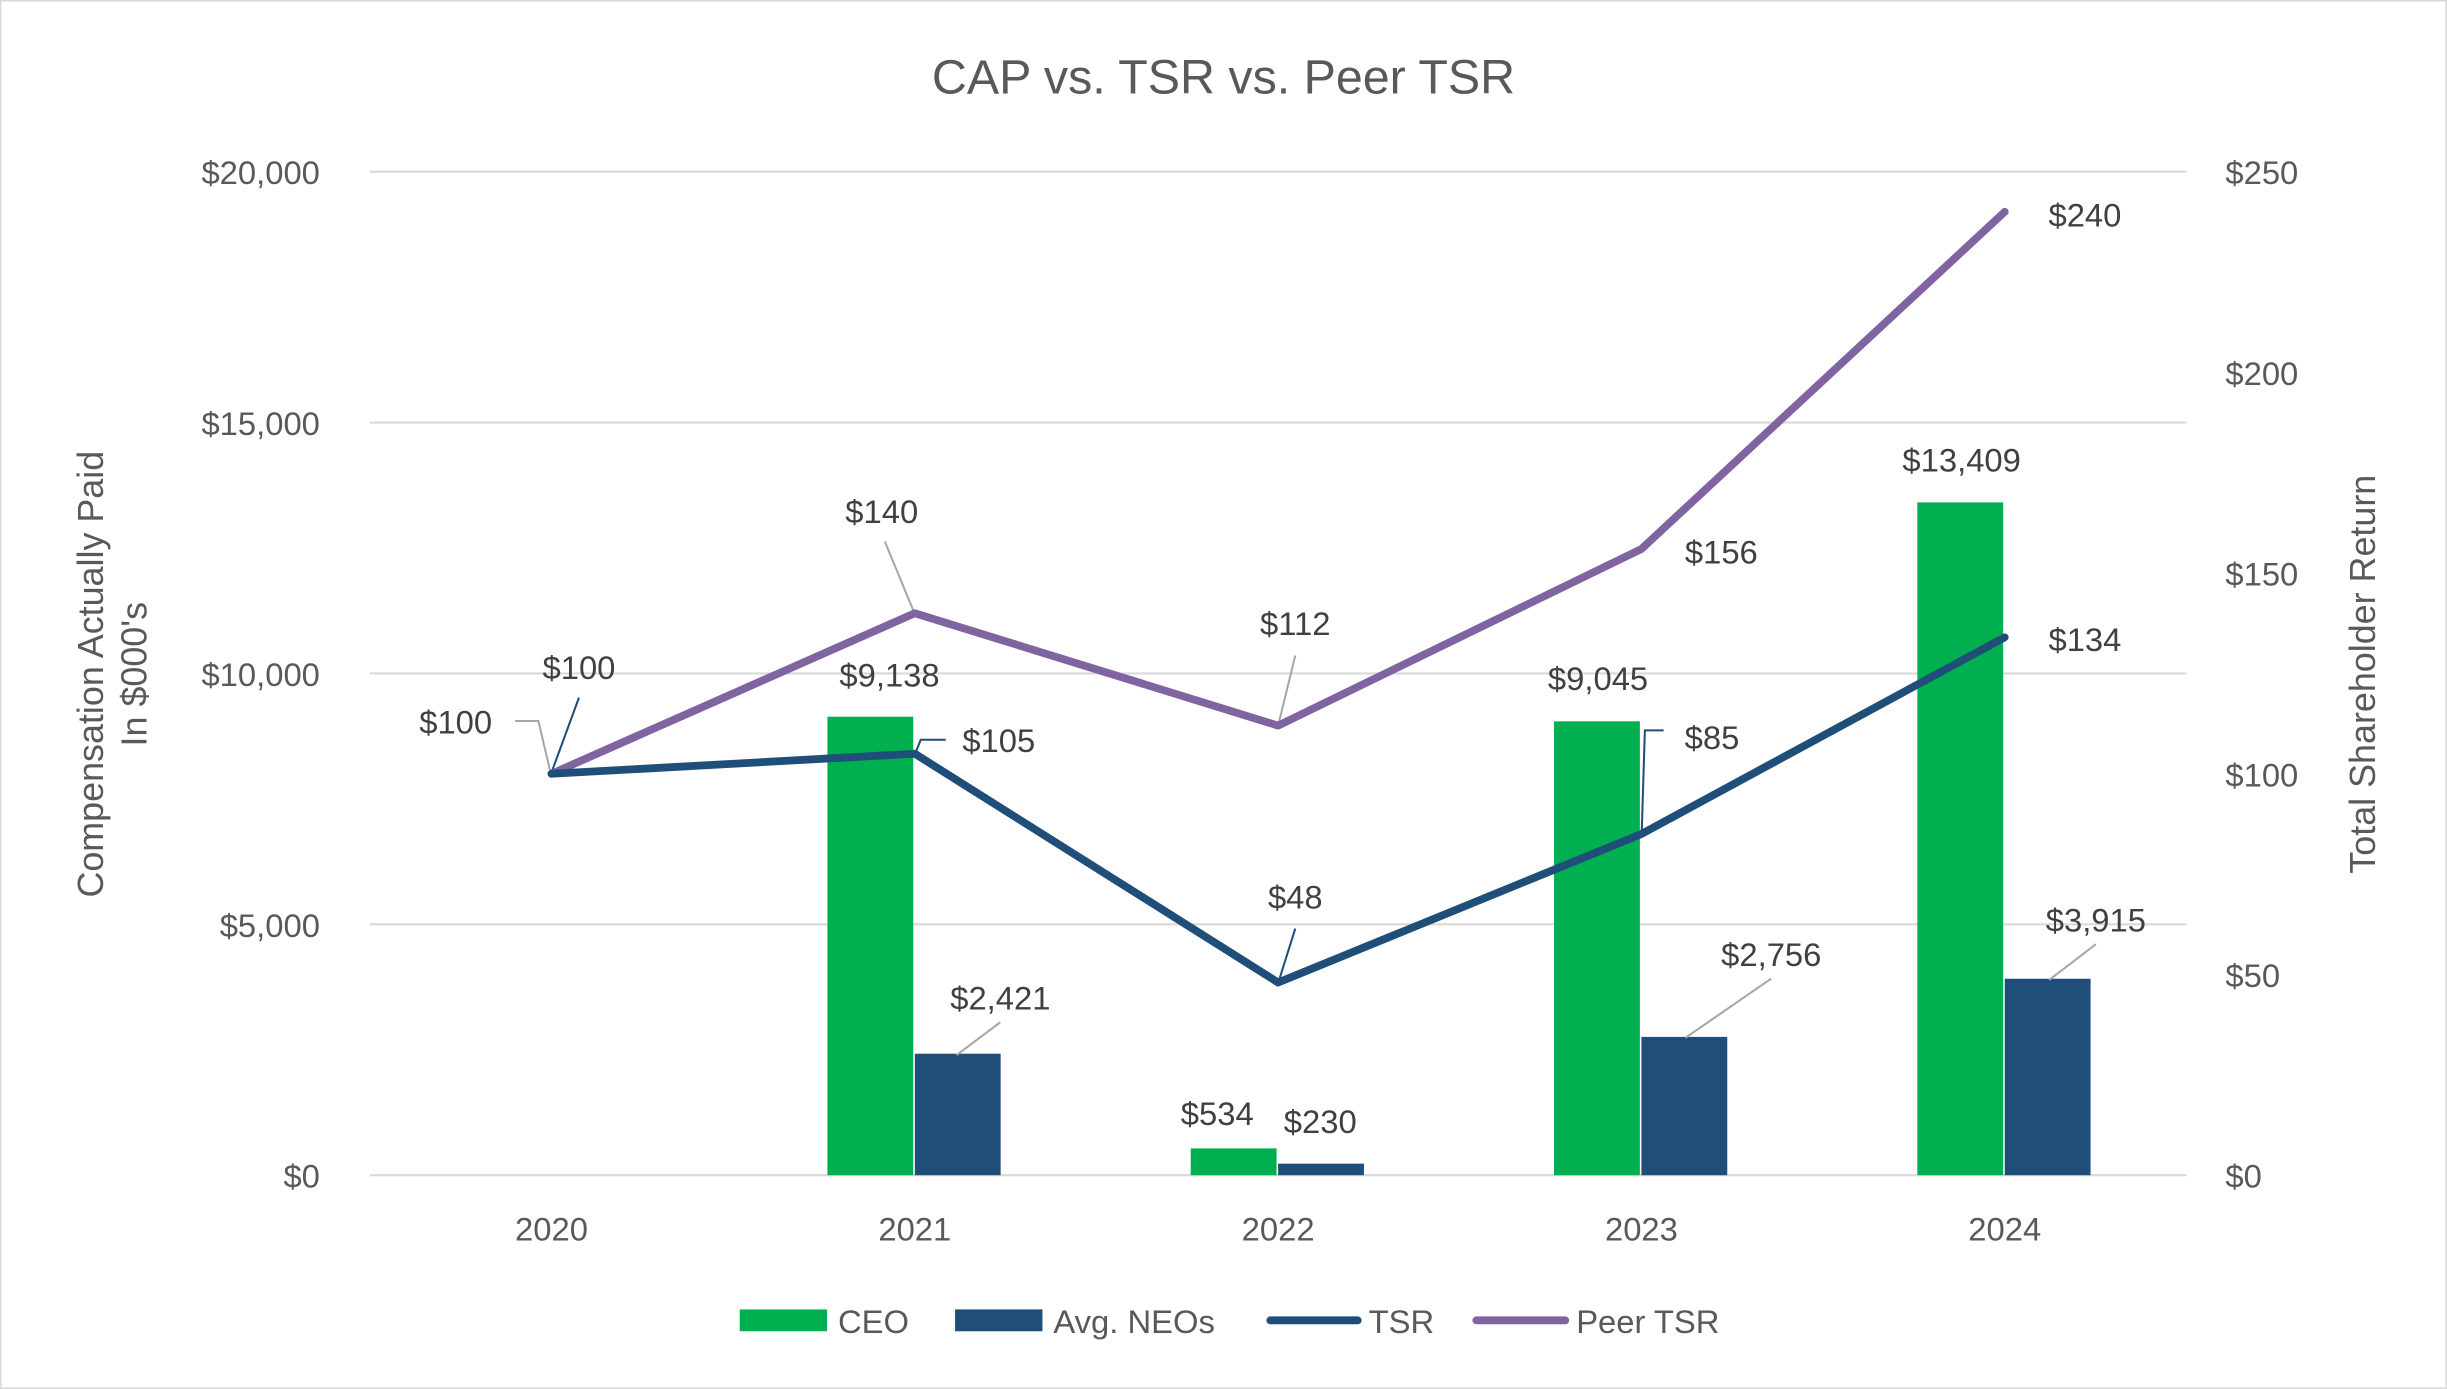 This screenshot has width=2447, height=1389. Describe the element at coordinates (1712, 737) in the screenshot. I see `data-label-tsr-2023: $85` at that location.